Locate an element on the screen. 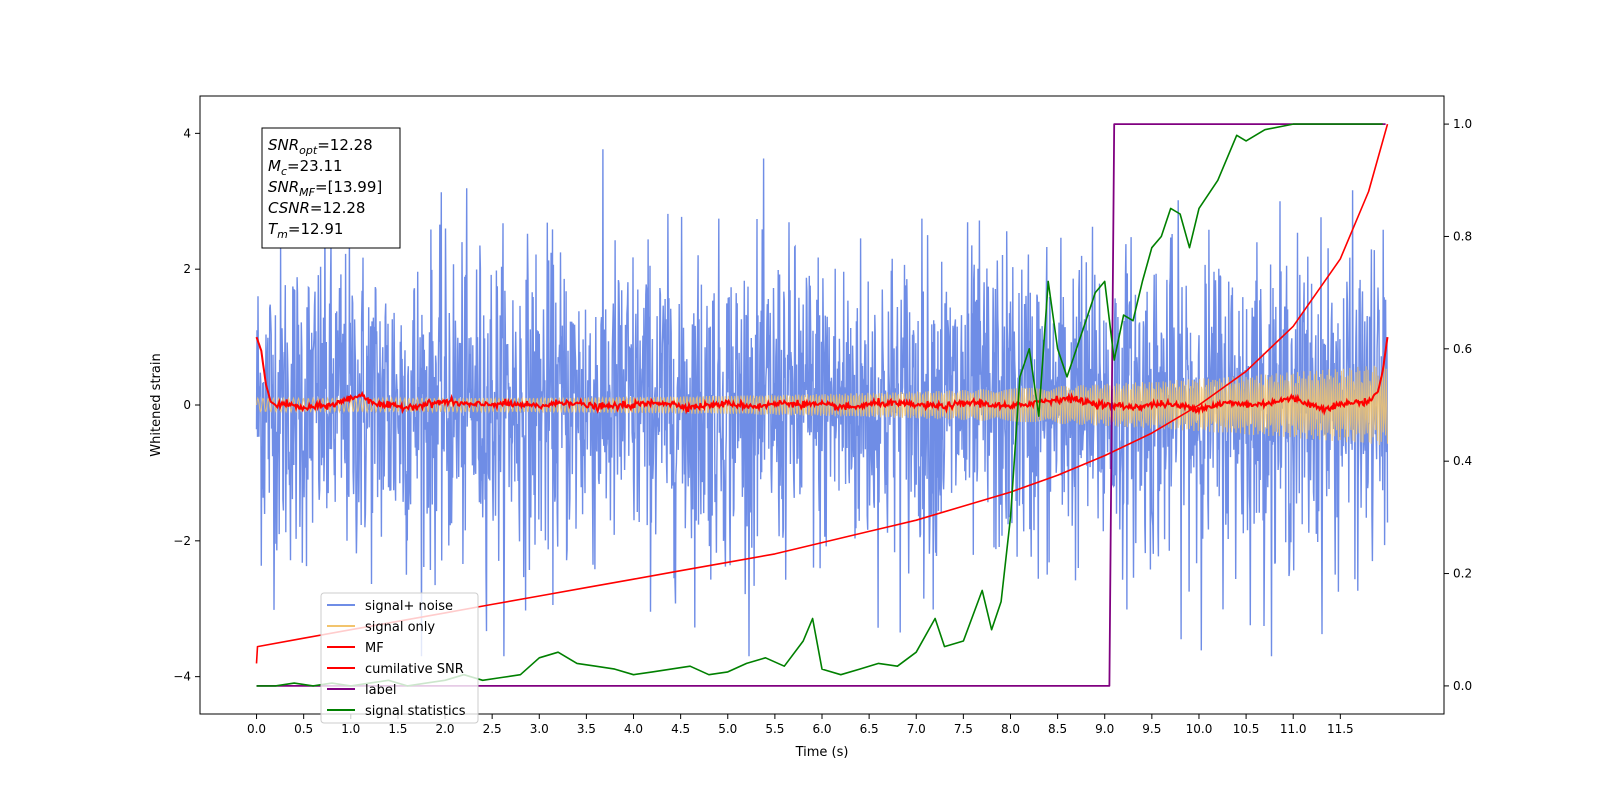 This screenshot has width=1600, height=800. legend-entry: MF is located at coordinates (374, 648).